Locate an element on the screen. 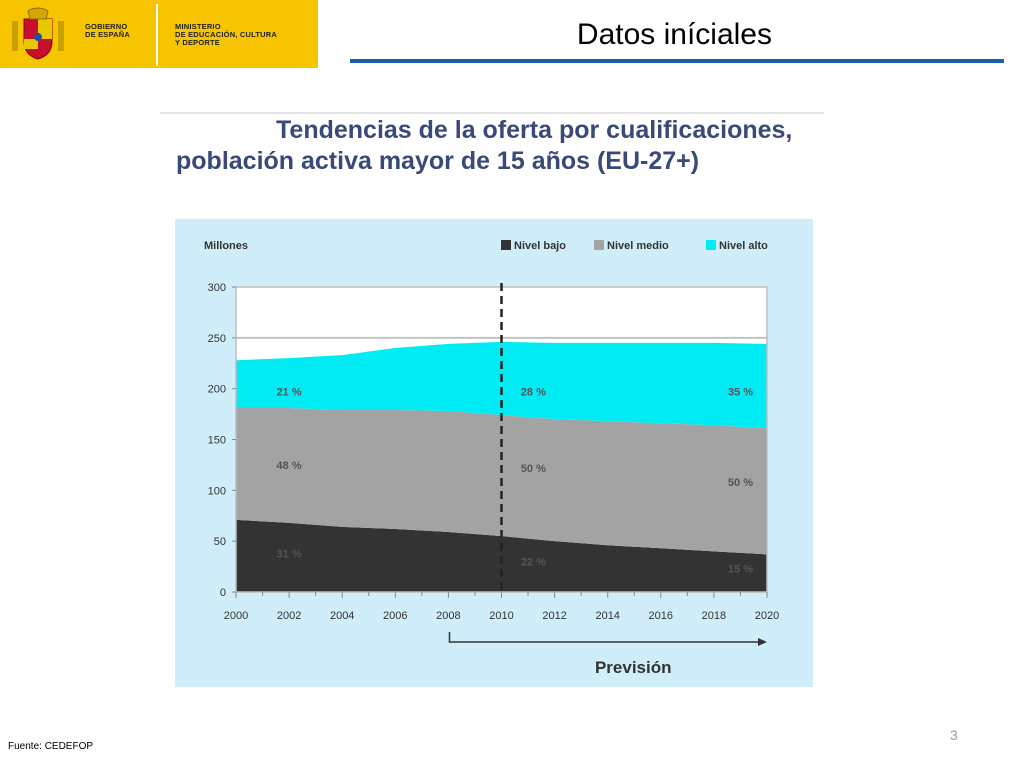 The height and width of the screenshot is (768, 1024). x-tick-label: 2020 is located at coordinates (767, 616).